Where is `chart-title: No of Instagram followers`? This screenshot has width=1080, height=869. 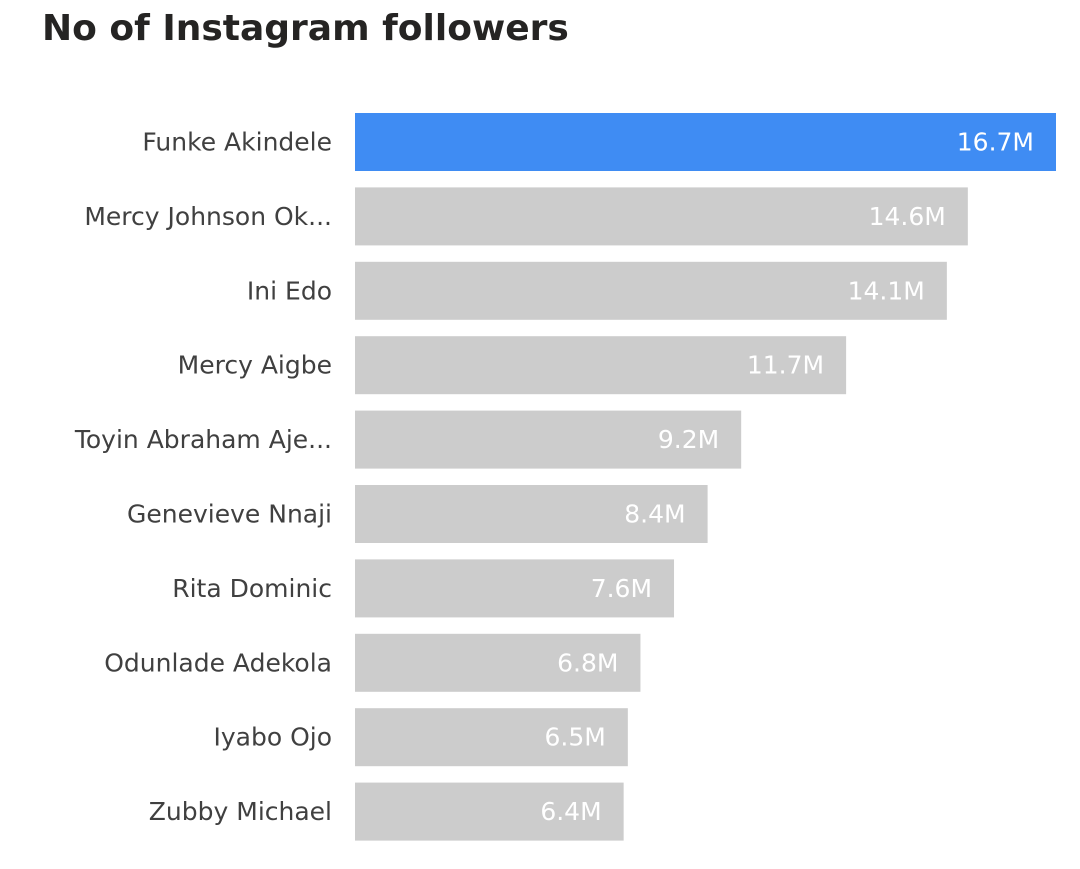
chart-title: No of Instagram followers is located at coordinates (305, 28).